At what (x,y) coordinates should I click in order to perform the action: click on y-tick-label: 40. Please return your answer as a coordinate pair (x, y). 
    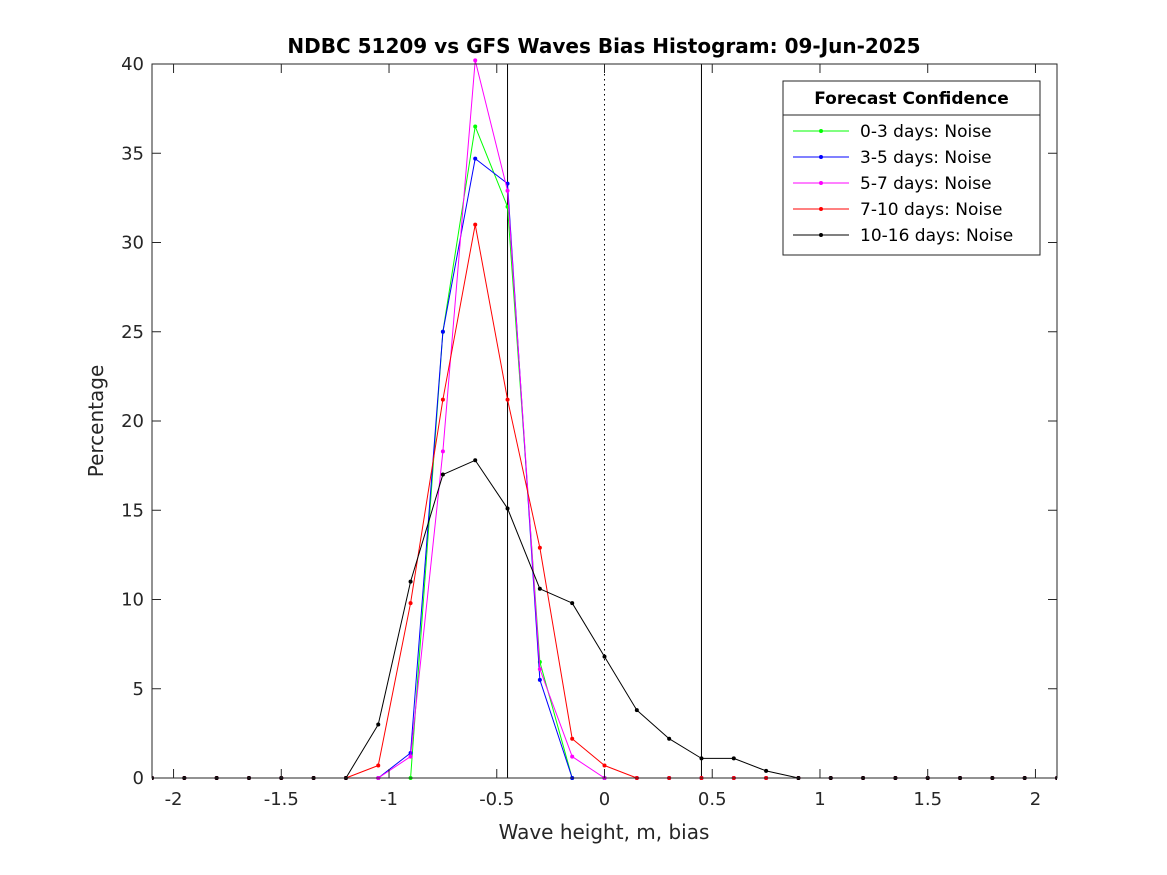
    Looking at the image, I should click on (132, 64).